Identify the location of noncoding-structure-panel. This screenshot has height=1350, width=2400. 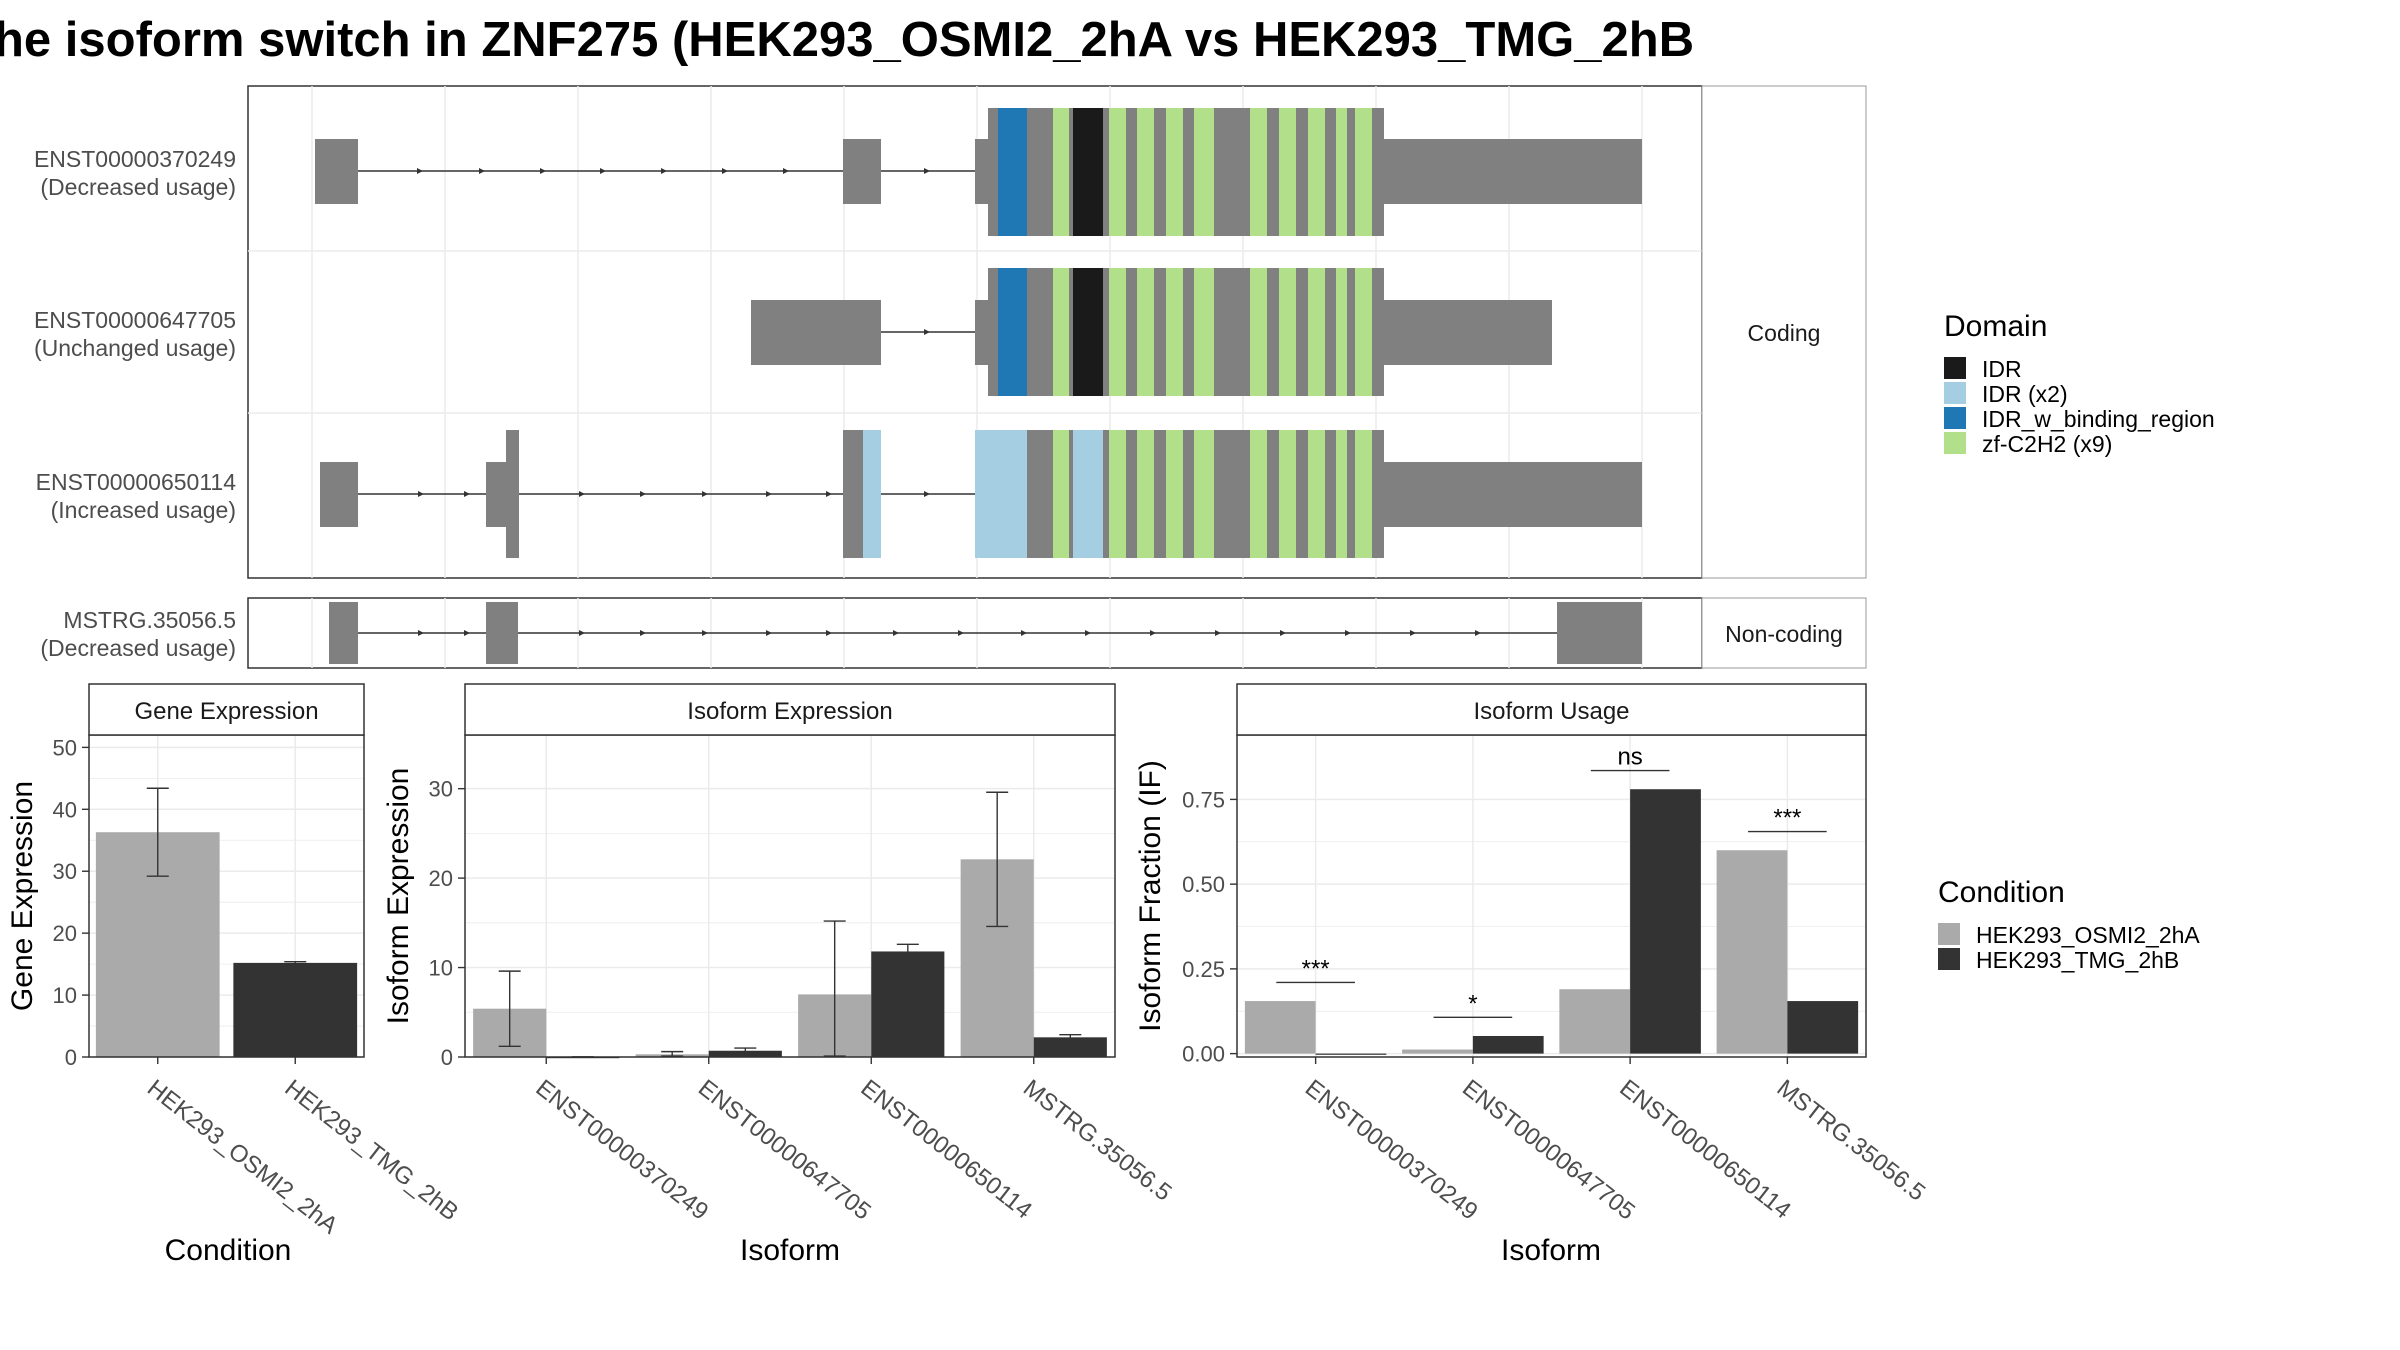
(975, 633).